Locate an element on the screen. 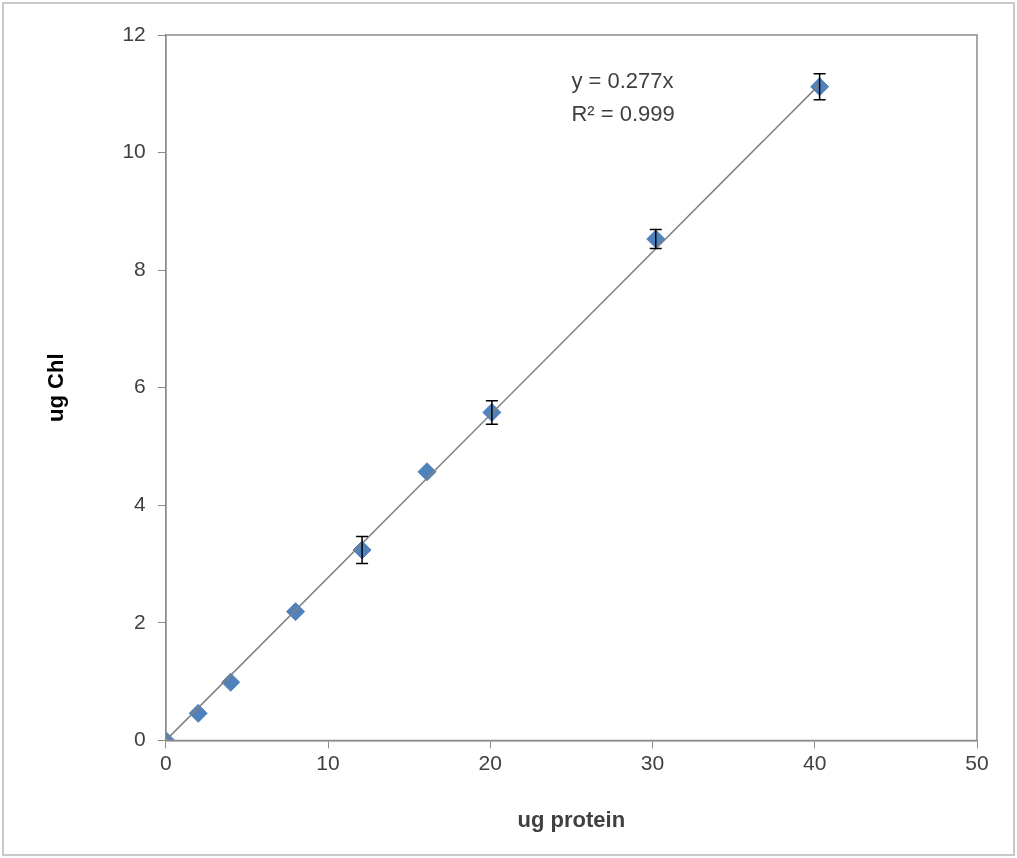  y-tick-label: 12 is located at coordinates (134, 33).